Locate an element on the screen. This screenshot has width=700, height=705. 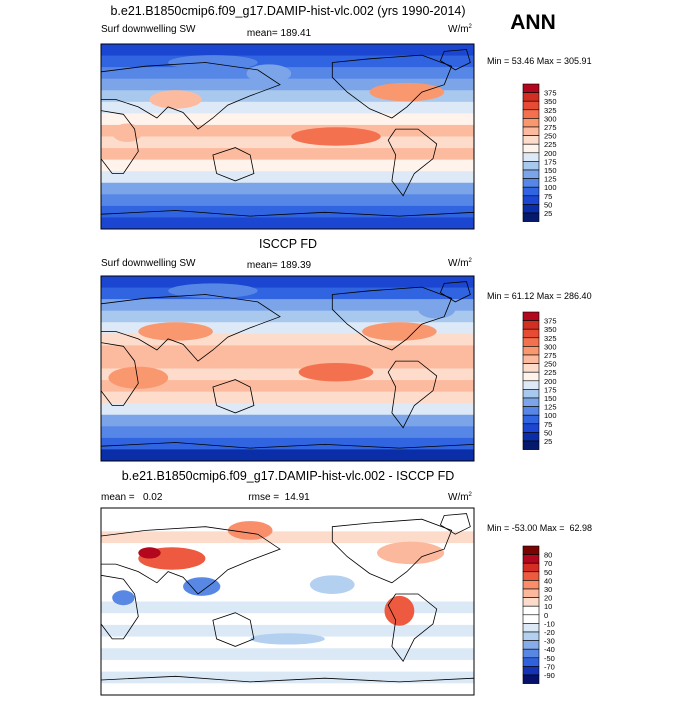
colorbar-tick-label: 325 is located at coordinates (550, 110).